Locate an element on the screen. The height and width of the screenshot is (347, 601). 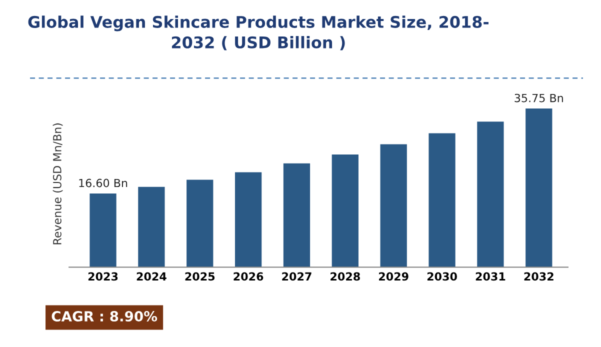
chart-title: Global Vegan Skincare Products Market Size, 2018- 2032 ( USD Billion ) is located at coordinates (258, 33).